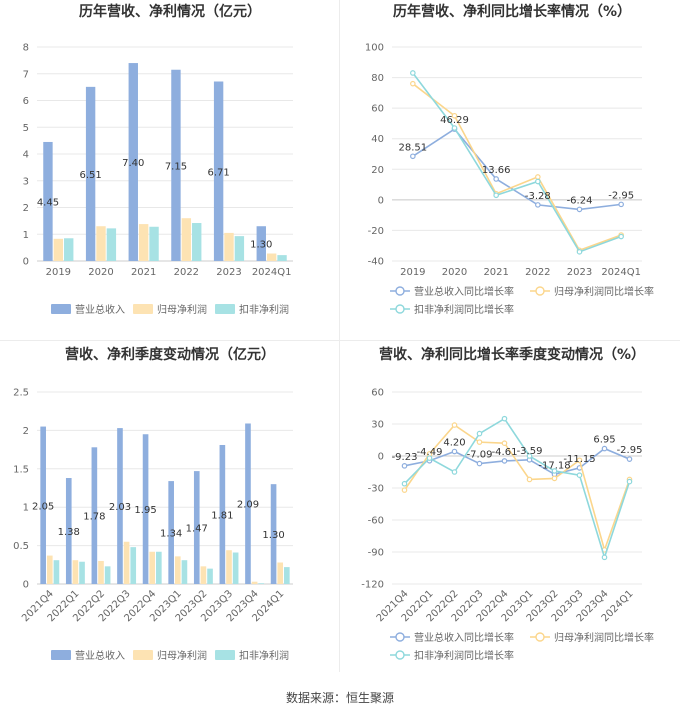 This screenshot has width=680, height=716. Describe the element at coordinates (372, 585) in the screenshot. I see `y-tick-label: -120` at that location.